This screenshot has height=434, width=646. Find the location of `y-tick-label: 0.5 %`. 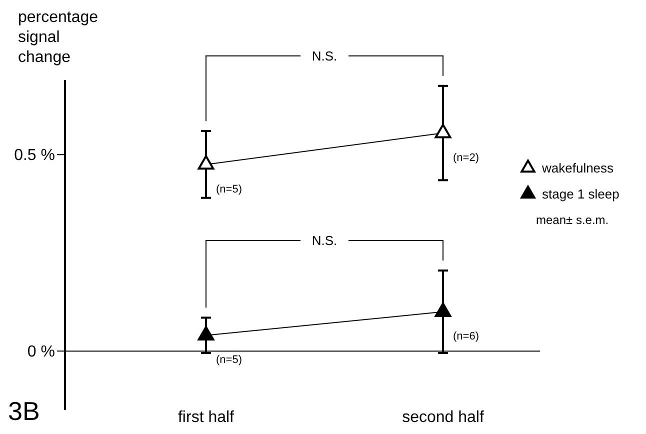

y-tick-label: 0.5 % is located at coordinates (34, 155).